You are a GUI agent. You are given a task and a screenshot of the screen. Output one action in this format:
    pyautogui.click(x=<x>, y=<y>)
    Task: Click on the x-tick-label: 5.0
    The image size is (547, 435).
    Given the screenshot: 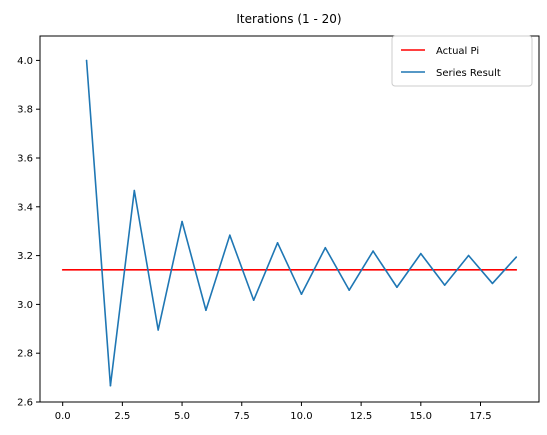 What is the action you would take?
    pyautogui.click(x=182, y=416)
    